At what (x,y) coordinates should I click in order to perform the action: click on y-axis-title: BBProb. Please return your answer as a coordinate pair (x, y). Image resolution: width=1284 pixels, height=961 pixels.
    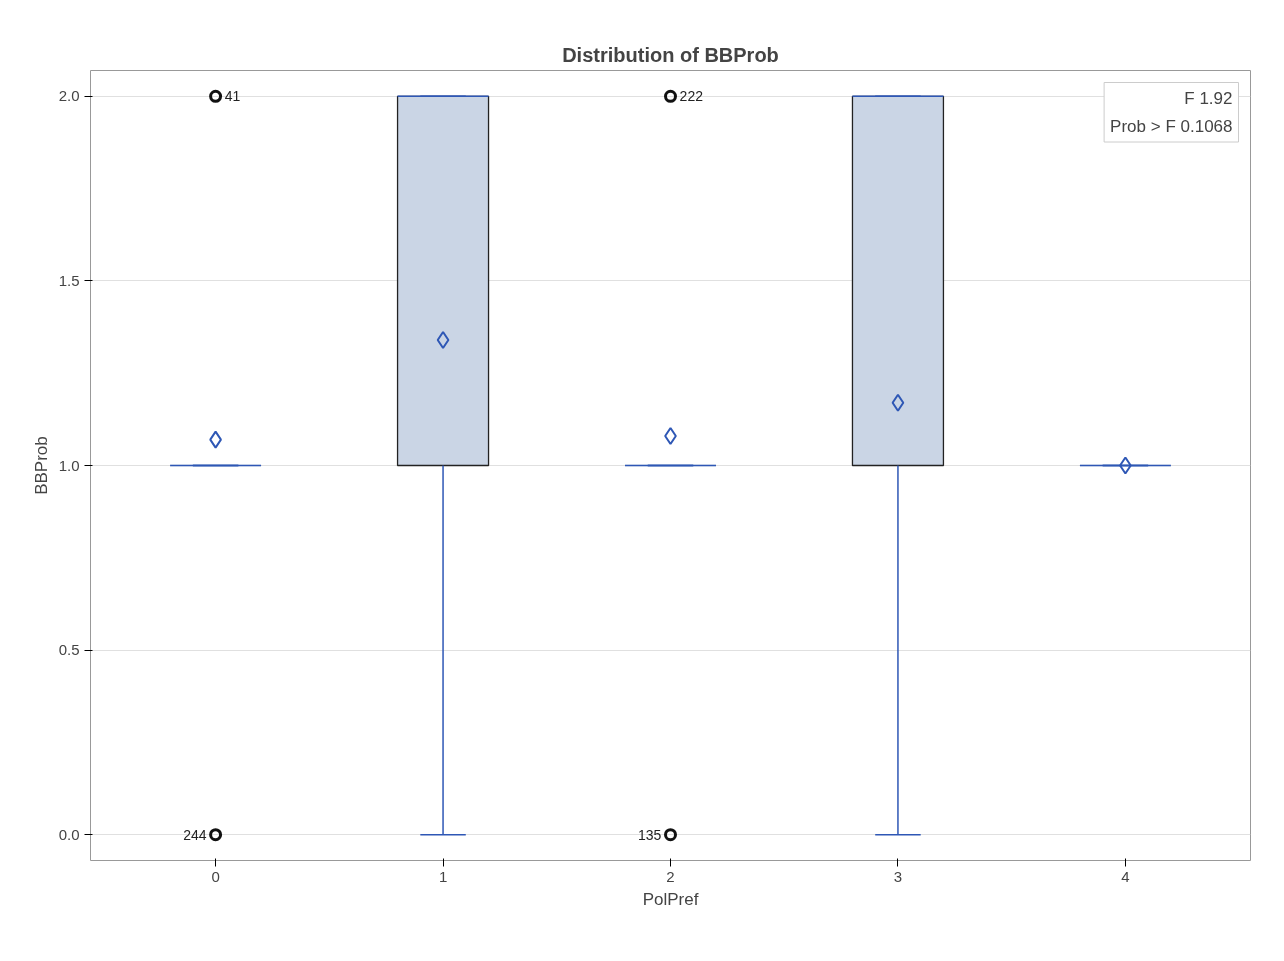
    Looking at the image, I should click on (41, 465).